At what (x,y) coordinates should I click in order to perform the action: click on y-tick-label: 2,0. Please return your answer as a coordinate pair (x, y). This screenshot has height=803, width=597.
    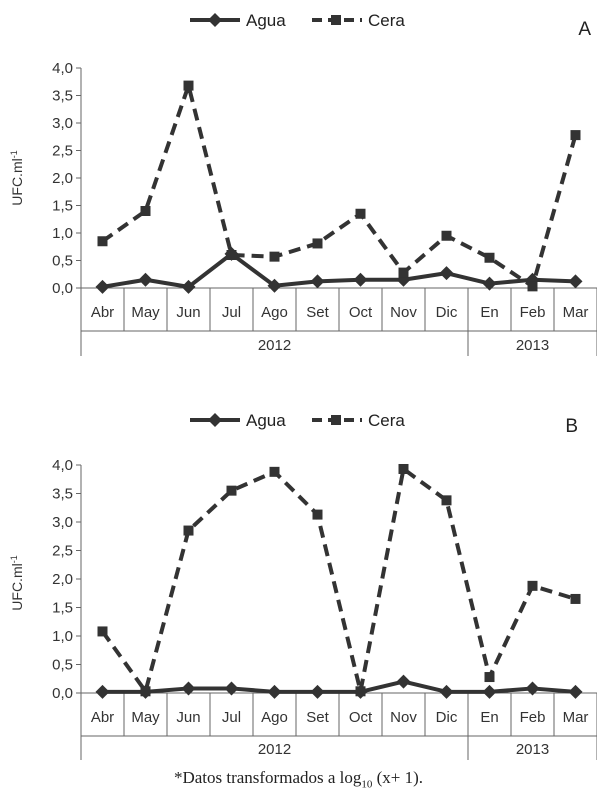
    Looking at the image, I should click on (62, 178).